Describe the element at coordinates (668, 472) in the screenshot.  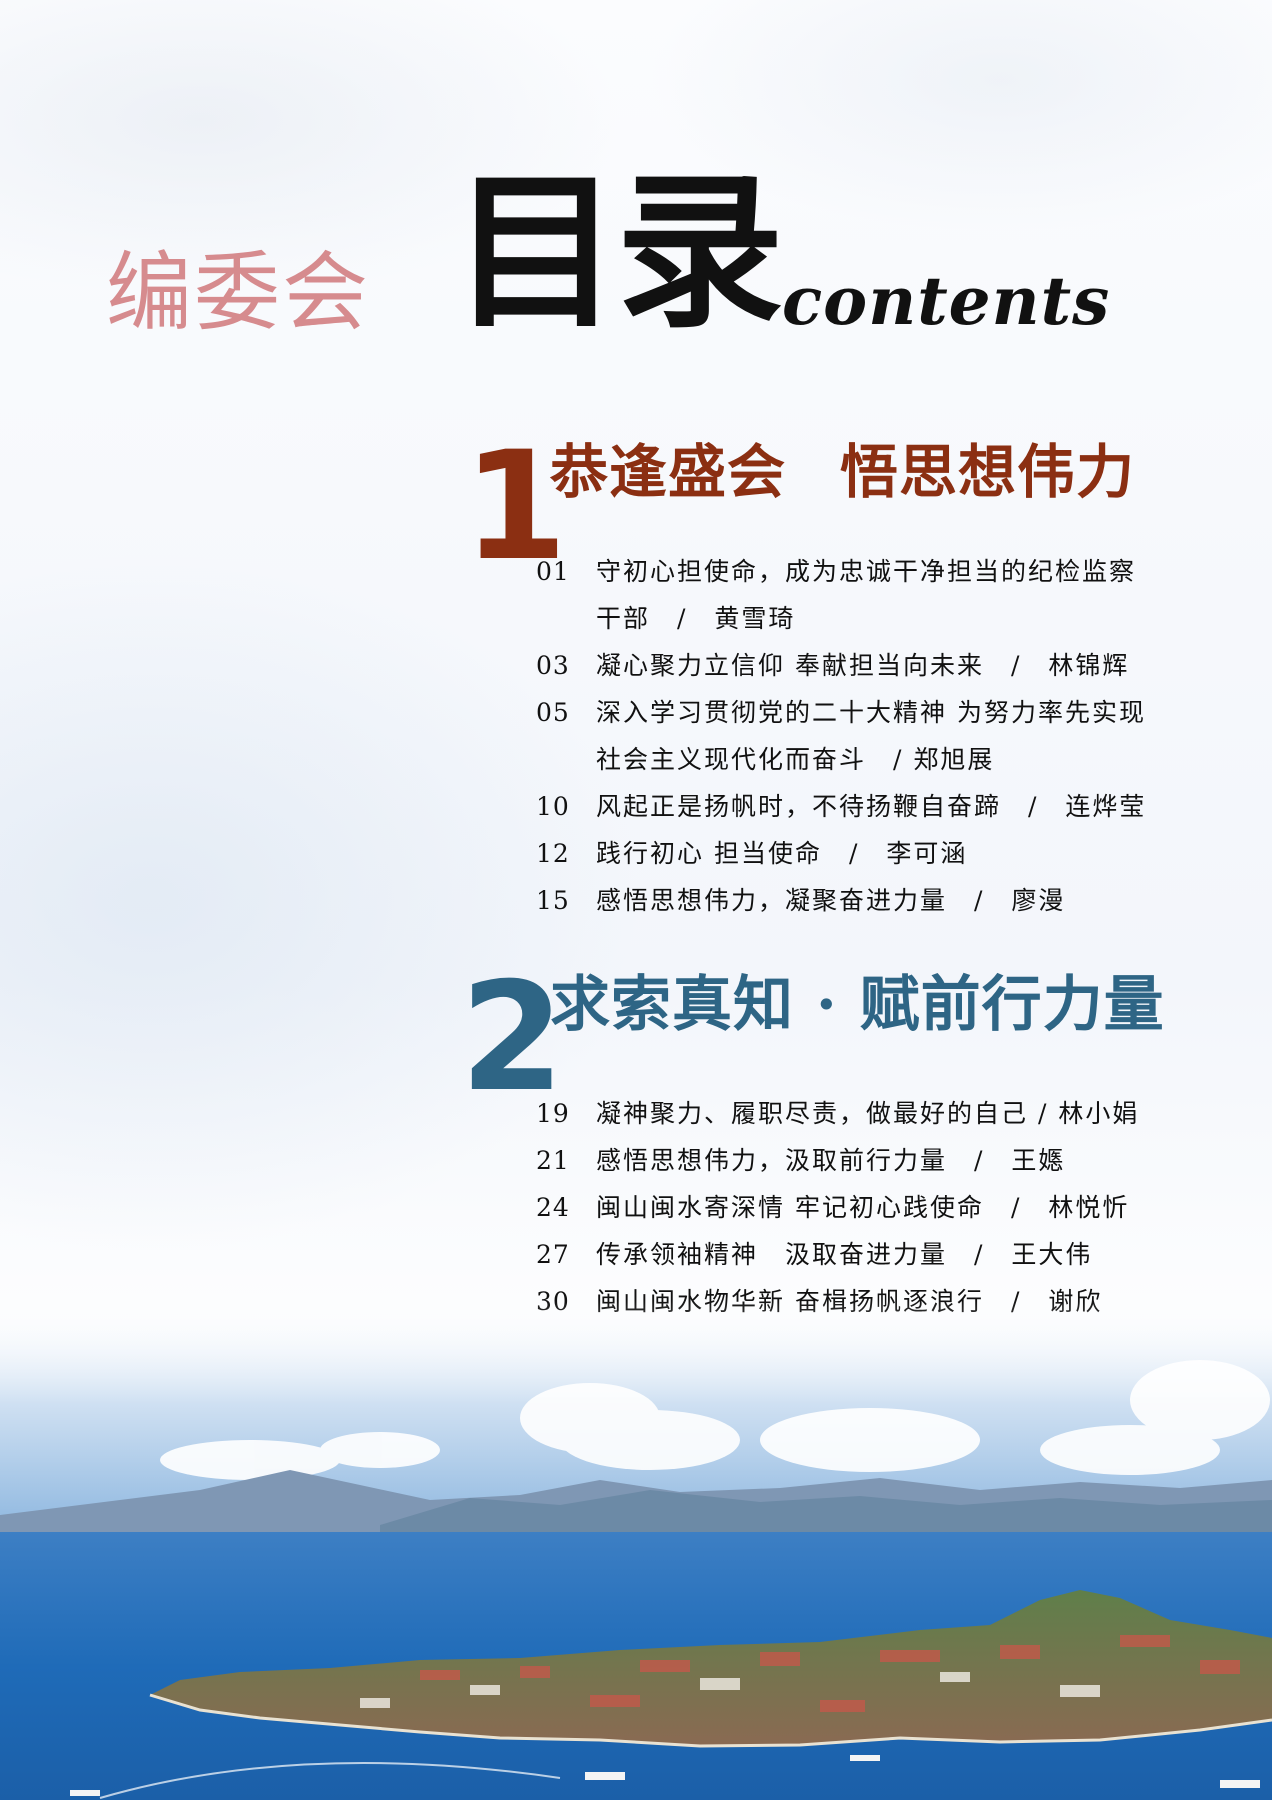
I see `section-1-title-part1: 恭逢盛会` at that location.